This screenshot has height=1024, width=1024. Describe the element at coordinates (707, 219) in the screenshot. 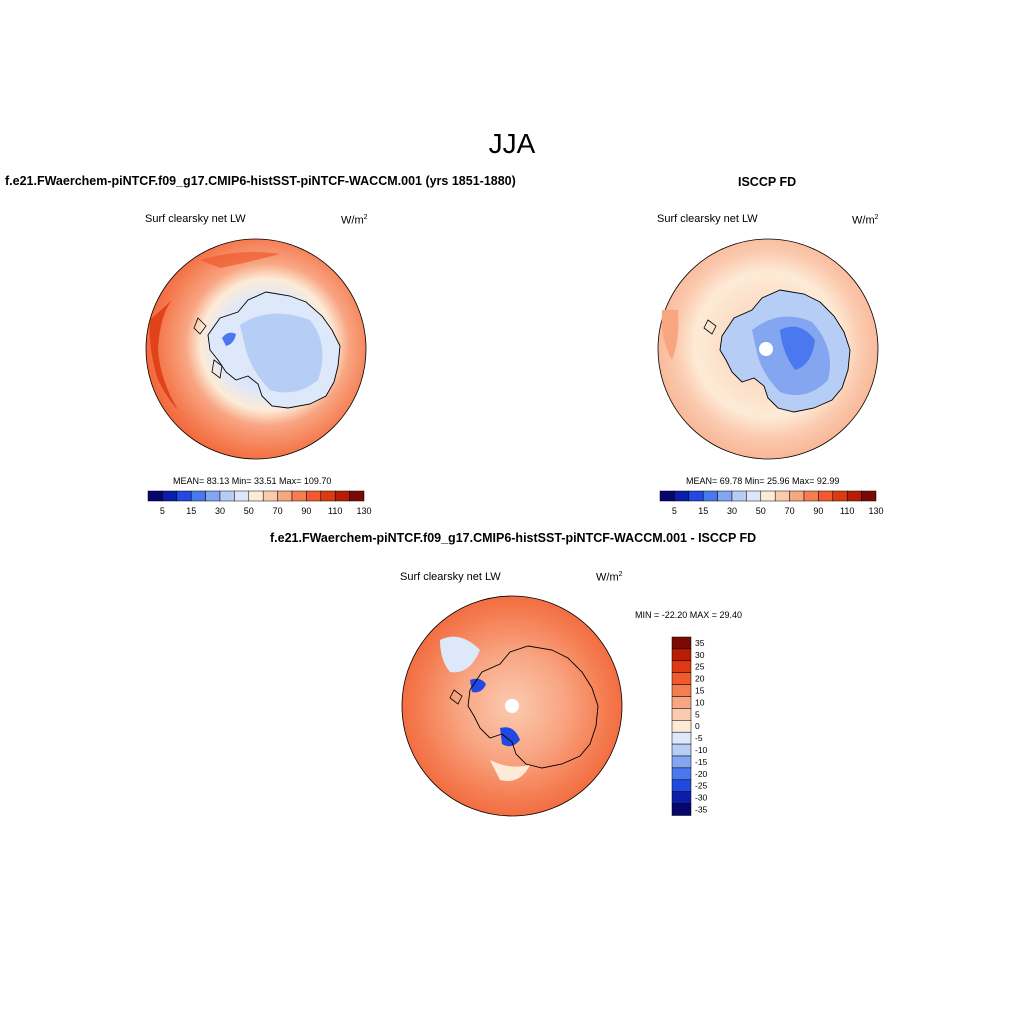

I see `panel2-variable: Surf clearsky net LW` at that location.